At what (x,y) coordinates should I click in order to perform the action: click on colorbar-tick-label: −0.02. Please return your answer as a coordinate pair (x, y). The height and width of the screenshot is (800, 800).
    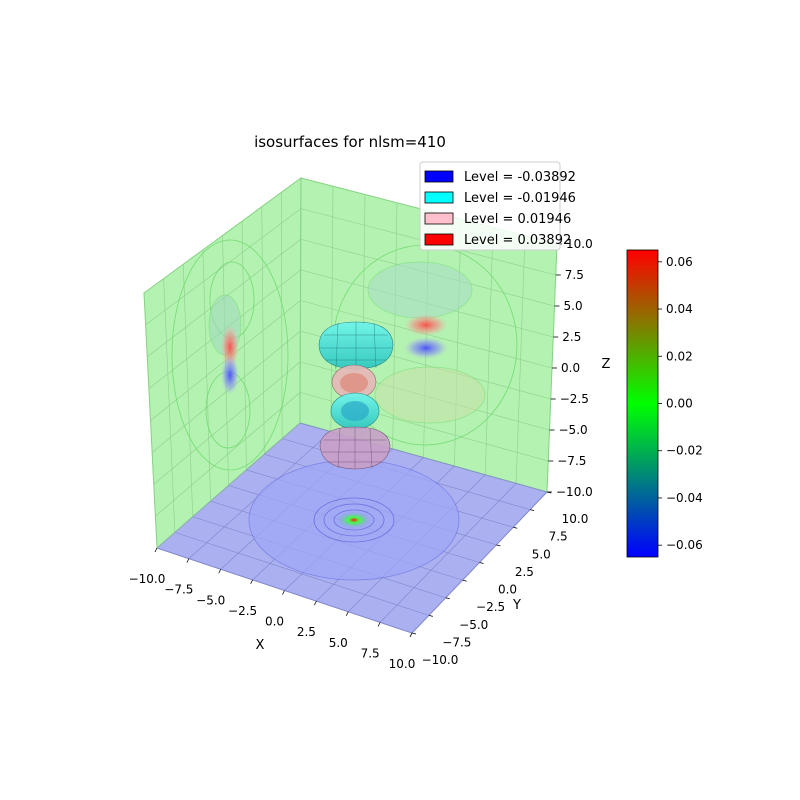
    Looking at the image, I should click on (684, 451).